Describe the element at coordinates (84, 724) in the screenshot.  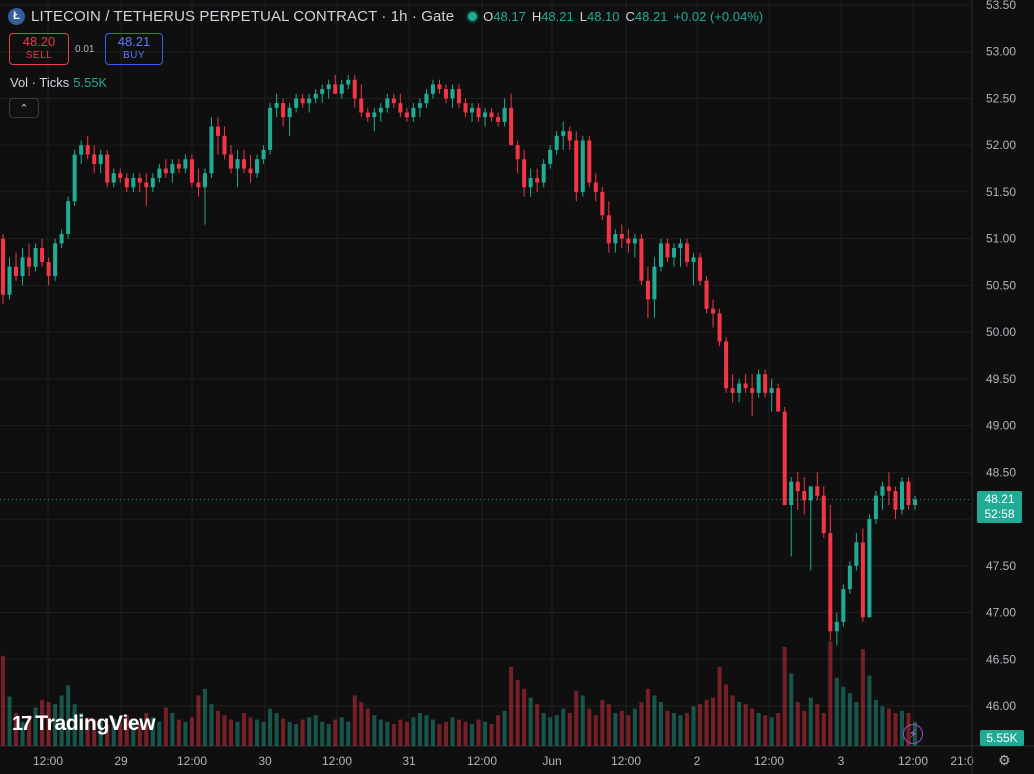
I see `tradingview-logo: 17 TradingView` at that location.